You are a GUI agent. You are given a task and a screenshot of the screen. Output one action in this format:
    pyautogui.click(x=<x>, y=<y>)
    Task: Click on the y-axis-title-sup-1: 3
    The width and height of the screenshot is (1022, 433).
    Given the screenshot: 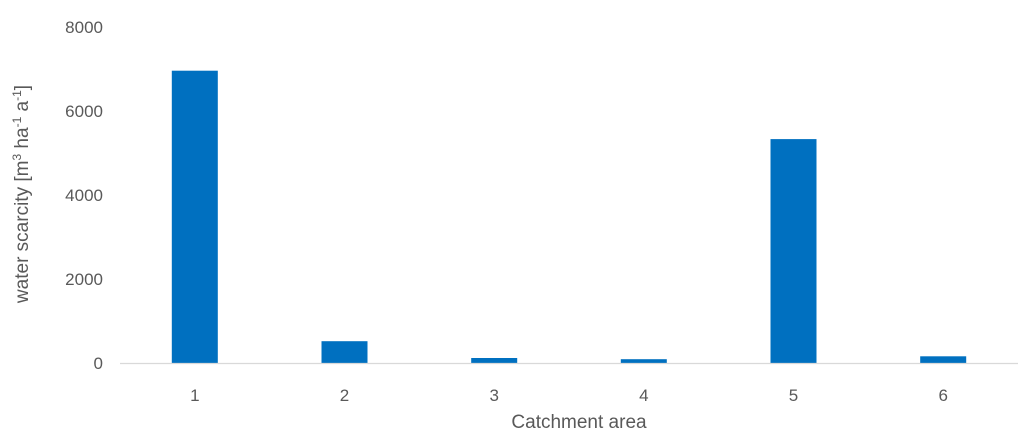 What is the action you would take?
    pyautogui.click(x=17, y=157)
    